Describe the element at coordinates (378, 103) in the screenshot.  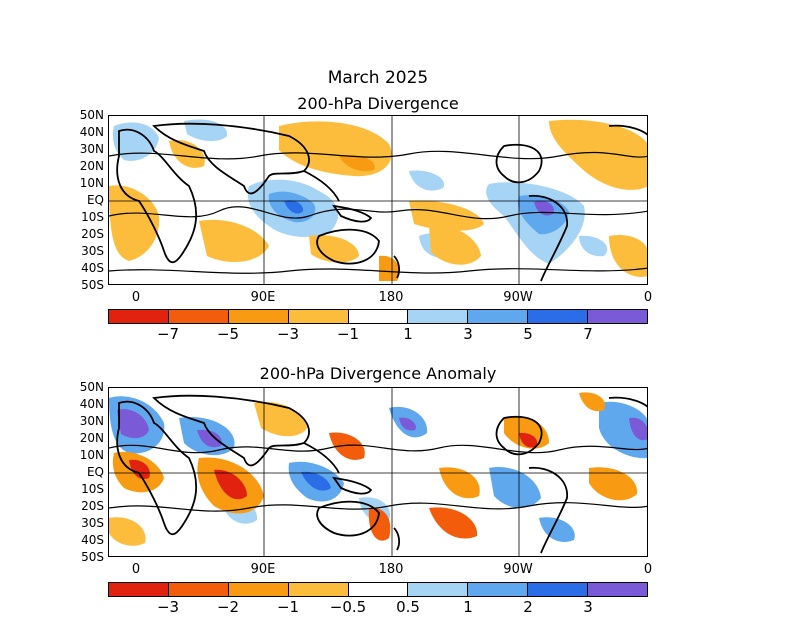
I see `panel-title-divergence: 200-hPa Divergence` at that location.